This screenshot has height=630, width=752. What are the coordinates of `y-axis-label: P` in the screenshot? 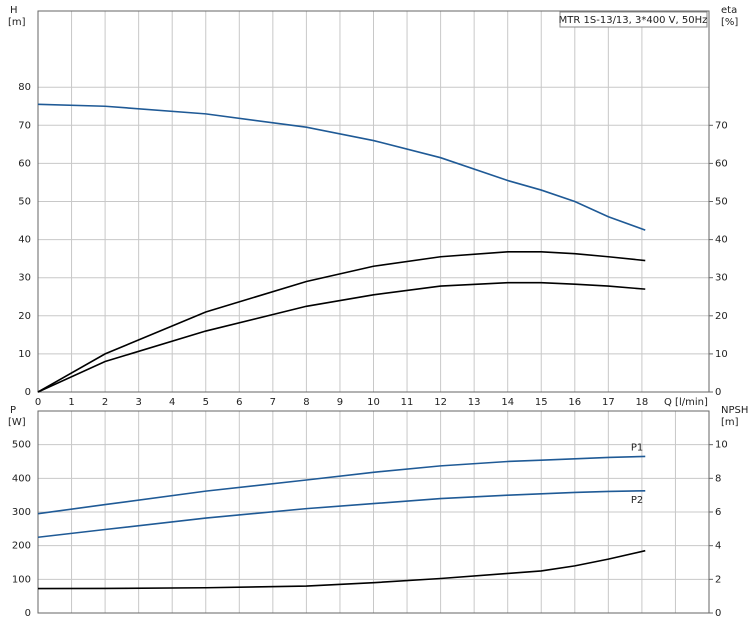 It's located at (13, 410).